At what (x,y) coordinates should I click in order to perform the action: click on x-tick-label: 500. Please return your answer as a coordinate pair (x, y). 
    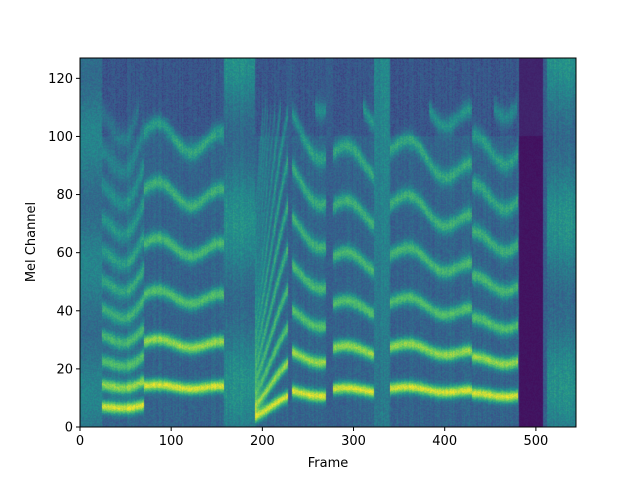
    Looking at the image, I should click on (535, 441).